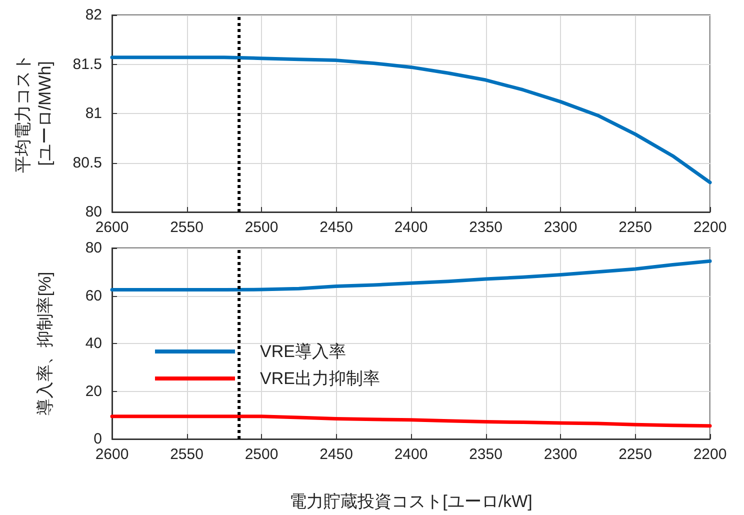 This screenshot has width=744, height=515. I want to click on y-tick-label: 81, so click(93, 113).